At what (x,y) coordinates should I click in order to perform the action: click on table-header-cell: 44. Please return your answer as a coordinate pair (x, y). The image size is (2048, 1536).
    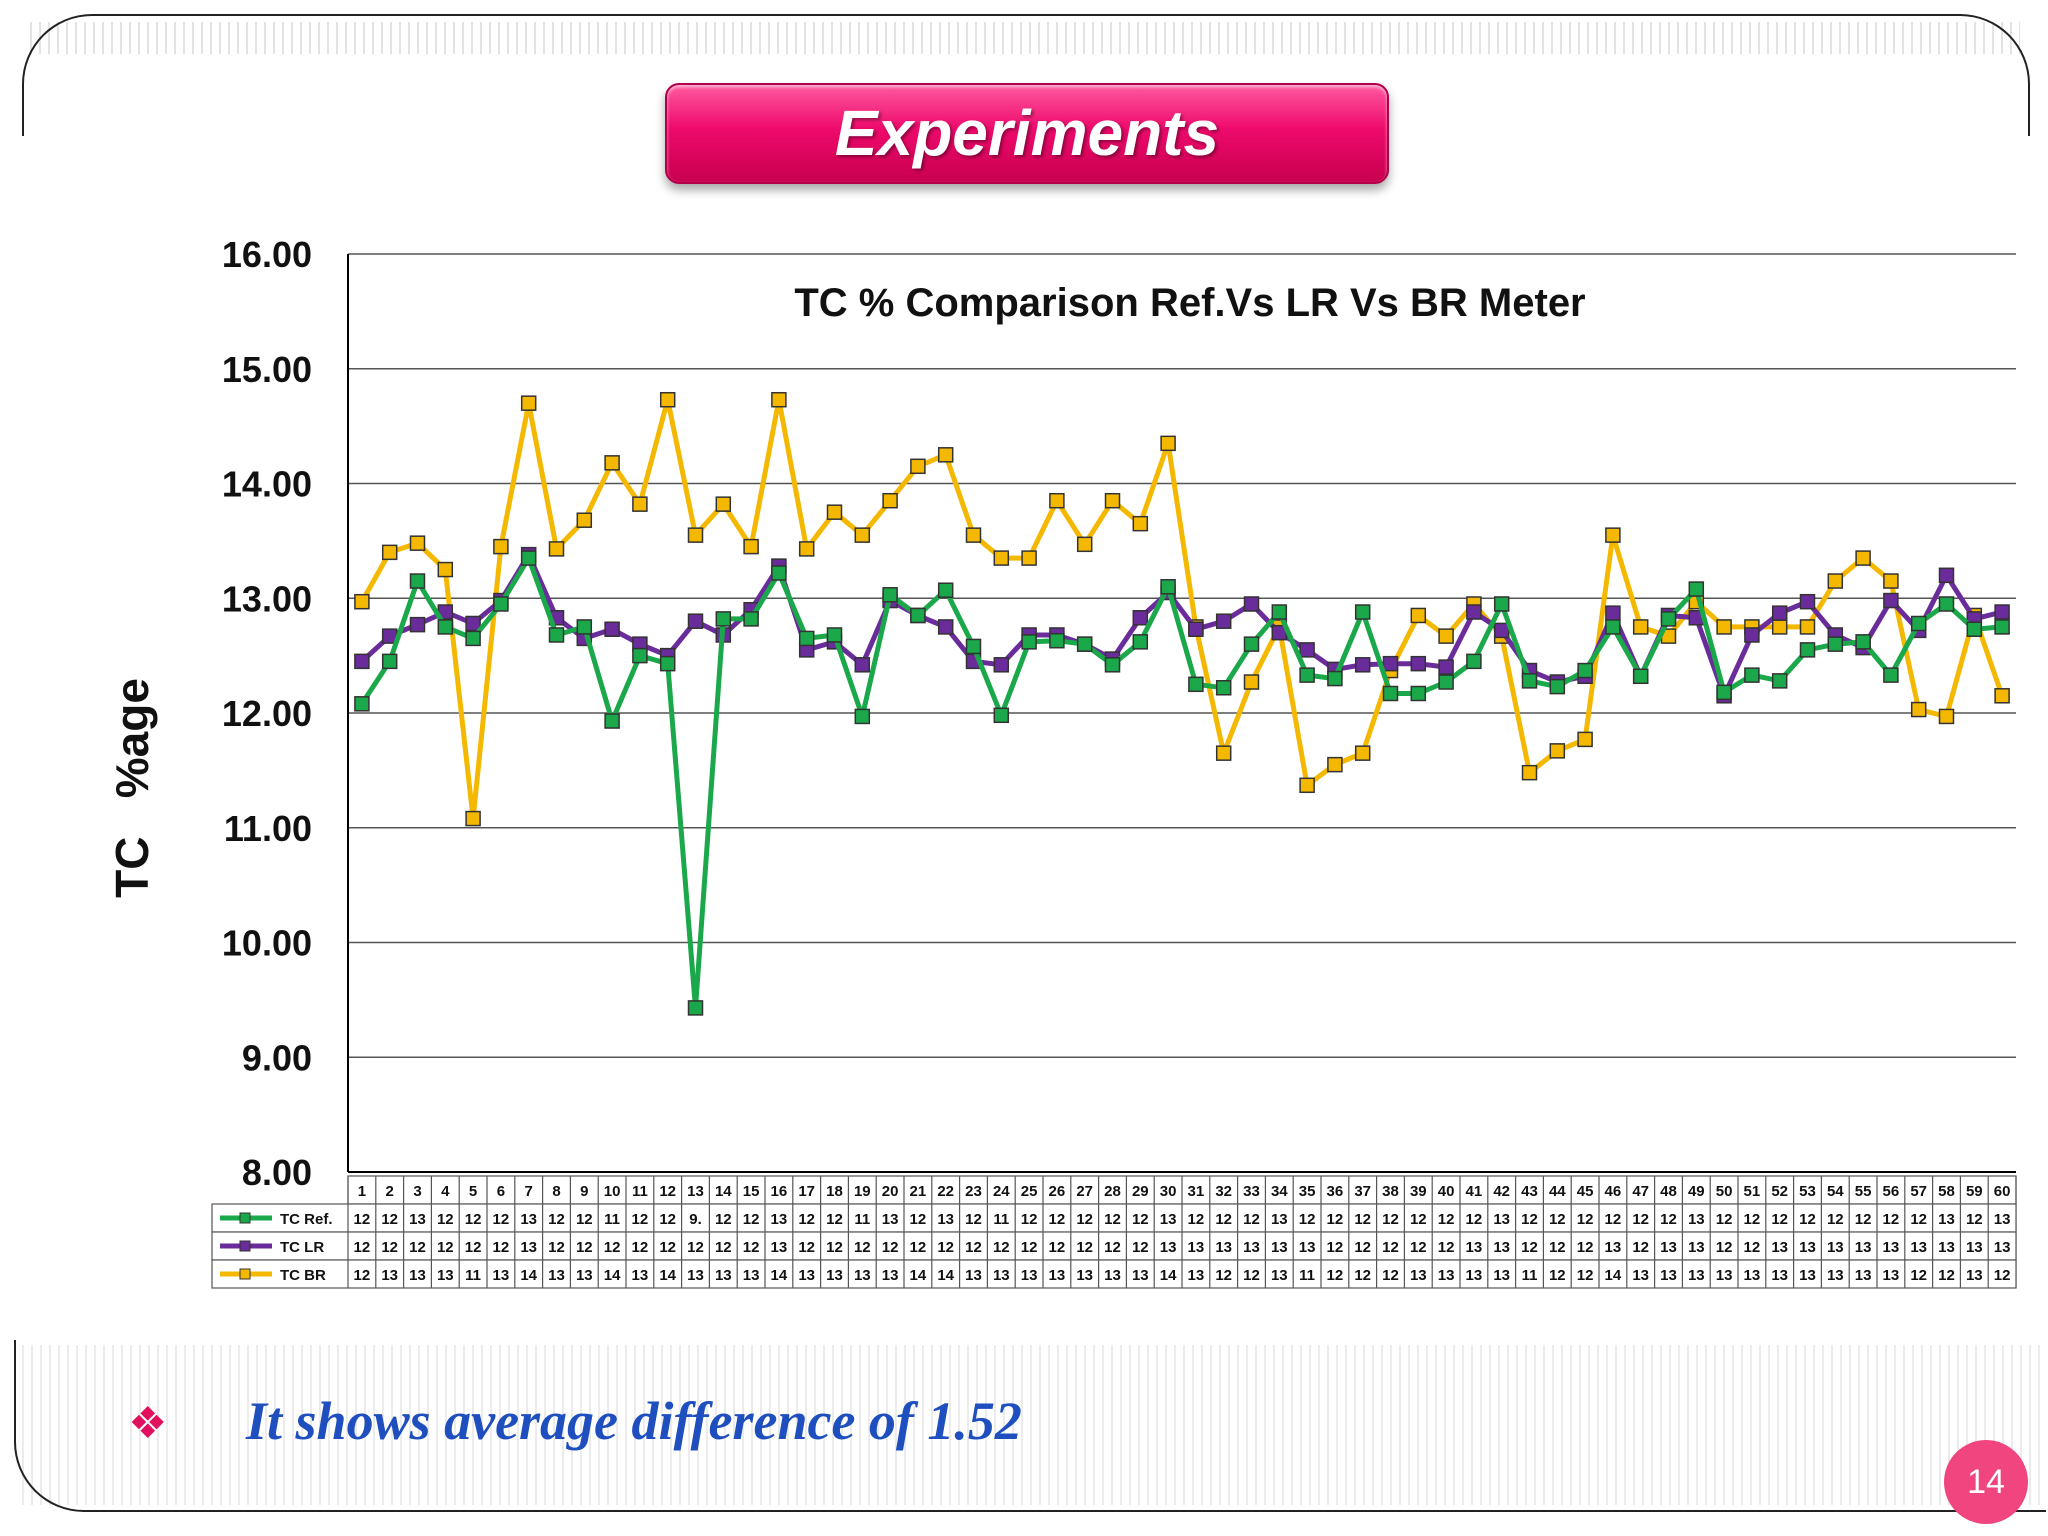
    Looking at the image, I should click on (1557, 1191).